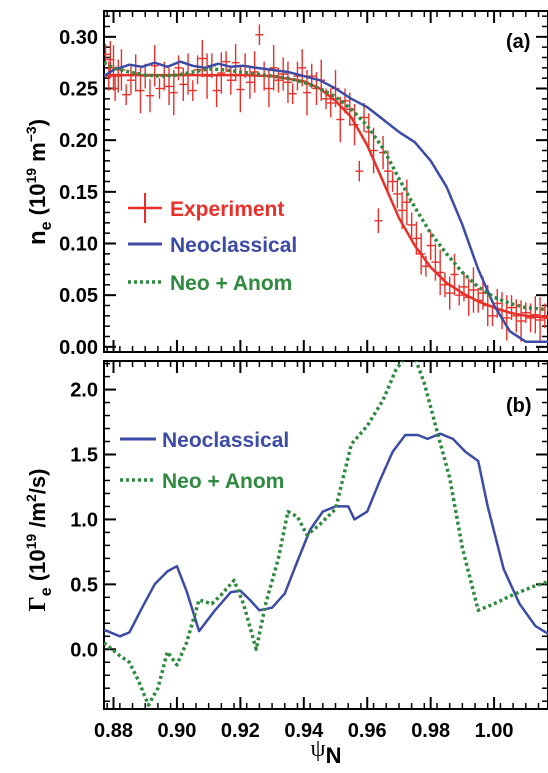 The image size is (548, 773). I want to click on panel-b-legend: Neoclassical Neo + Anom, so click(204, 461).